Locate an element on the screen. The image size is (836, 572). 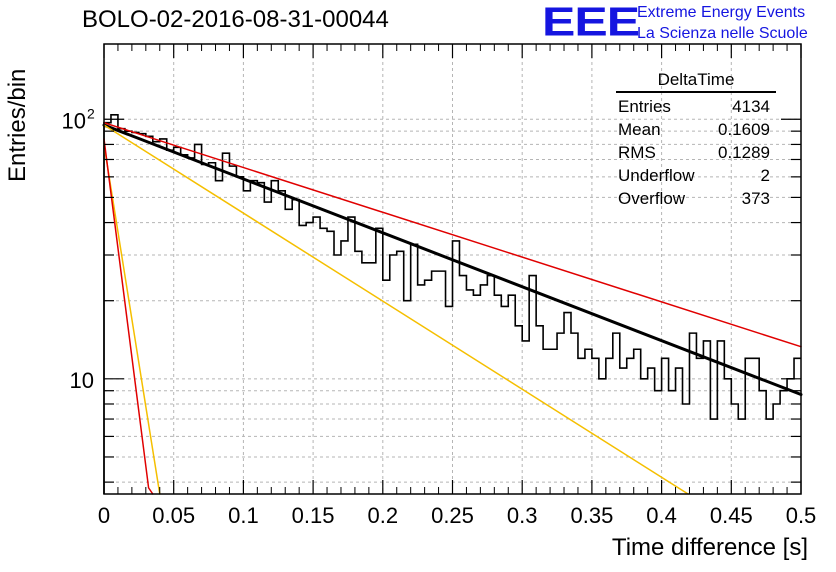
stats-label: Mean is located at coordinates (639, 129).